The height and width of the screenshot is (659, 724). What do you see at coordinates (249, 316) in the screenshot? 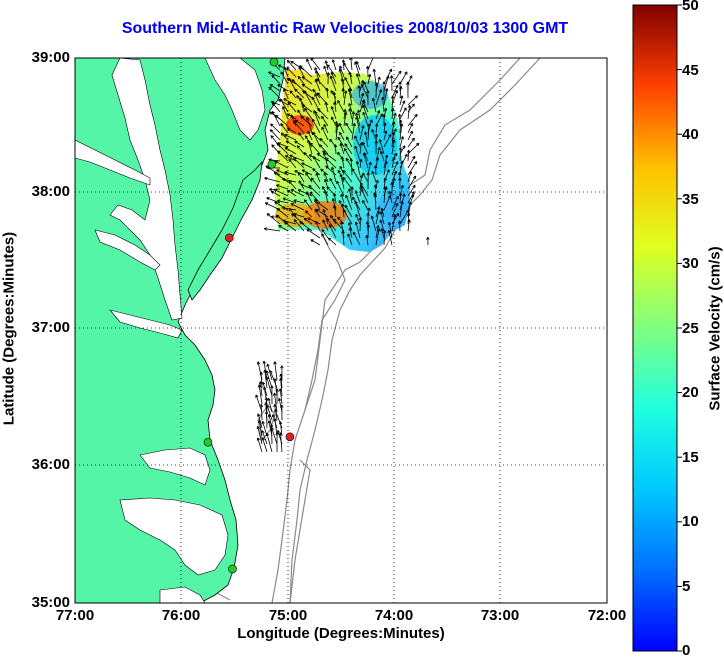
I see `station-markers` at bounding box center [249, 316].